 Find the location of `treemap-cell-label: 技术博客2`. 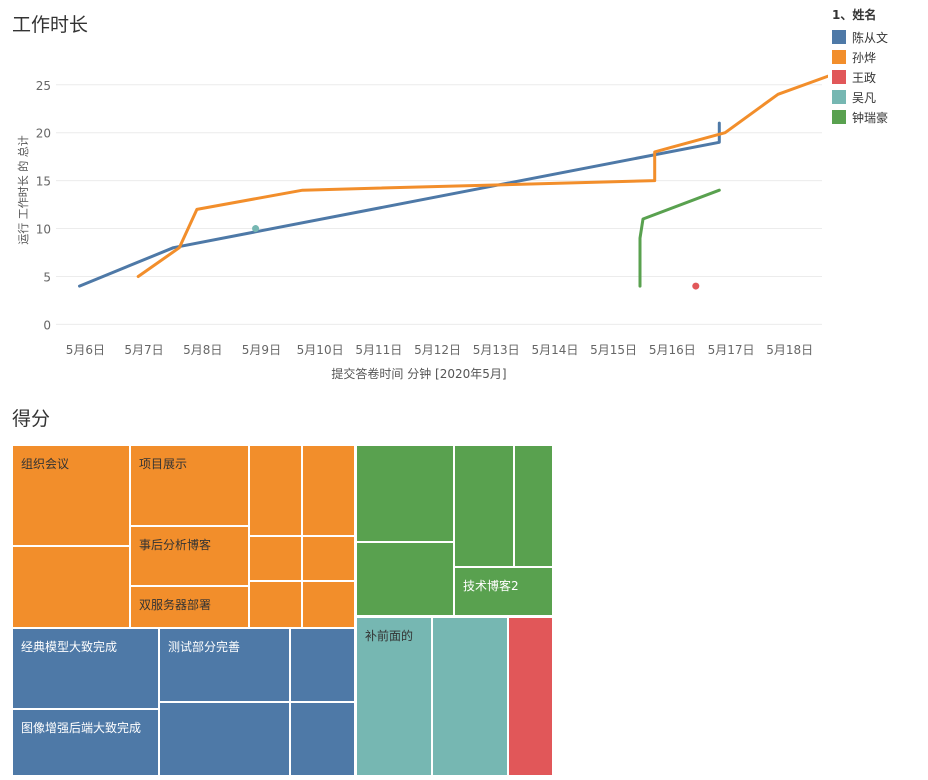

treemap-cell-label: 技术博客2 is located at coordinates (491, 586).